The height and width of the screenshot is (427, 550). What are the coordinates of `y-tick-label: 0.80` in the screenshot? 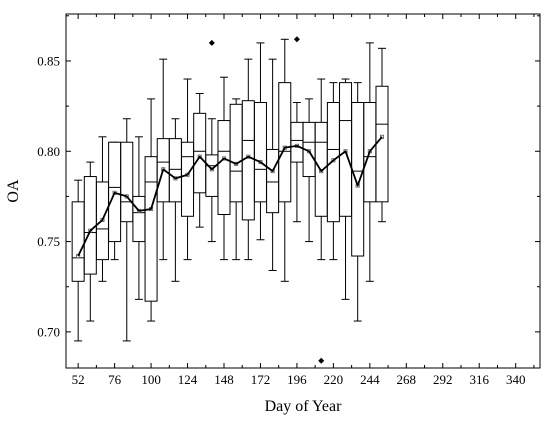 It's located at (48, 151).